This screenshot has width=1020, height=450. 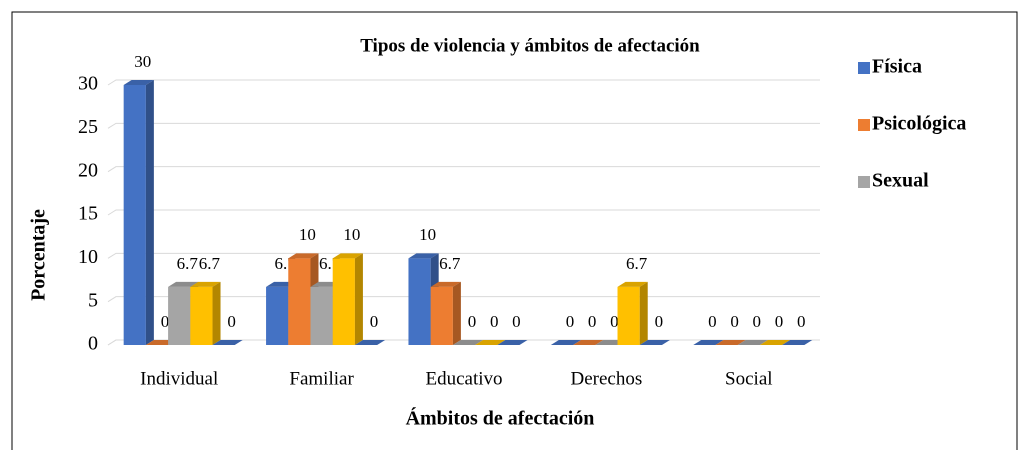 What do you see at coordinates (919, 124) in the screenshot?
I see `legend-label: Psicológica` at bounding box center [919, 124].